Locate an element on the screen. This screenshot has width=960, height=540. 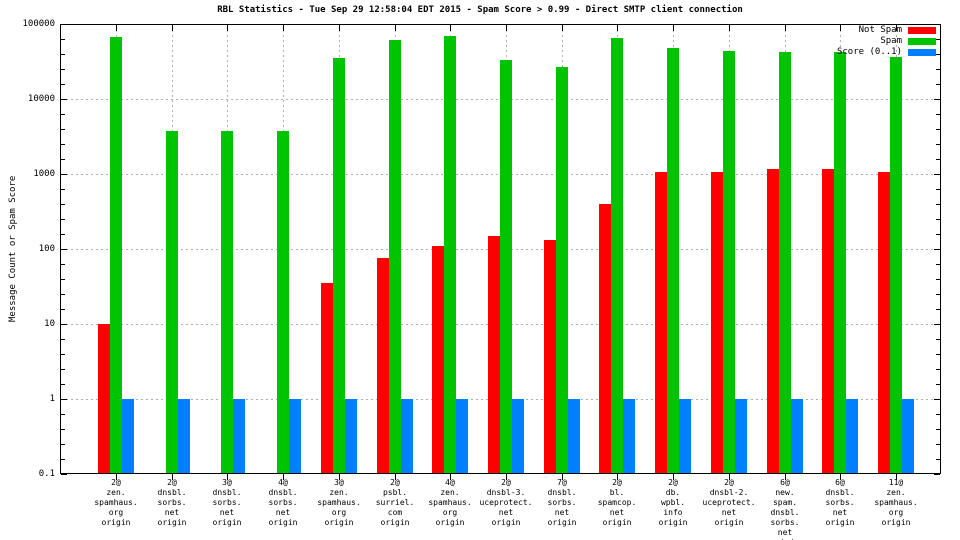
x-tick-label-line: 4@ is located at coordinates (283, 482).